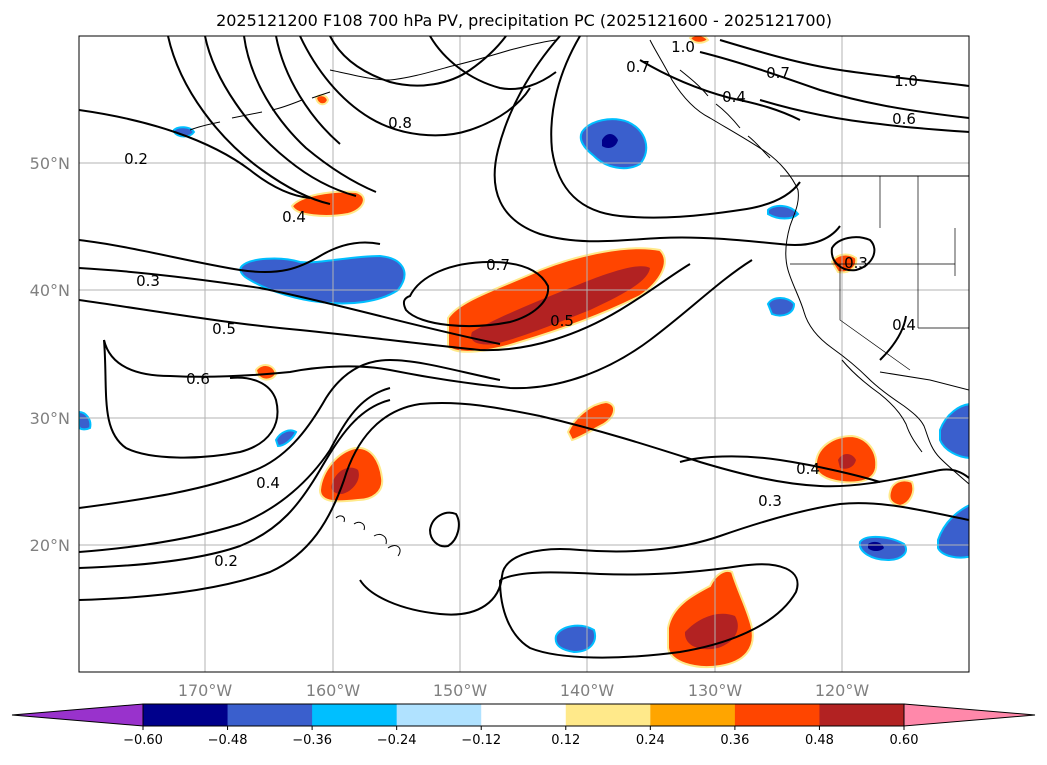  What do you see at coordinates (235, 470) in the screenshot?
I see `pv-contour-0.4-southwest` at bounding box center [235, 470].